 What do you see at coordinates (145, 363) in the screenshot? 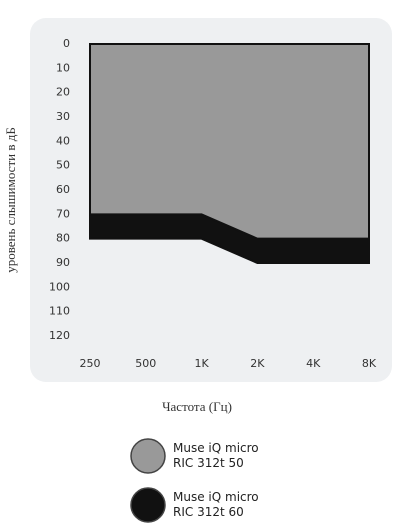
I see `x-tick-label: 500` at bounding box center [145, 363].